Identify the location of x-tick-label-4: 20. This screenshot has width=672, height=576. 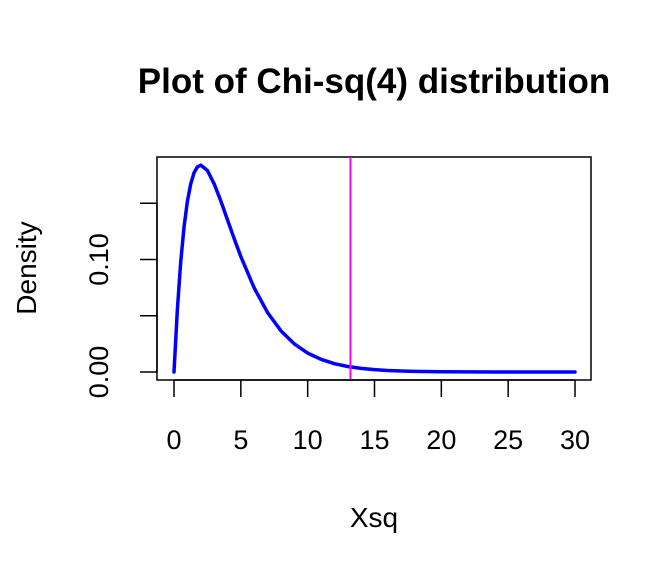
(441, 440).